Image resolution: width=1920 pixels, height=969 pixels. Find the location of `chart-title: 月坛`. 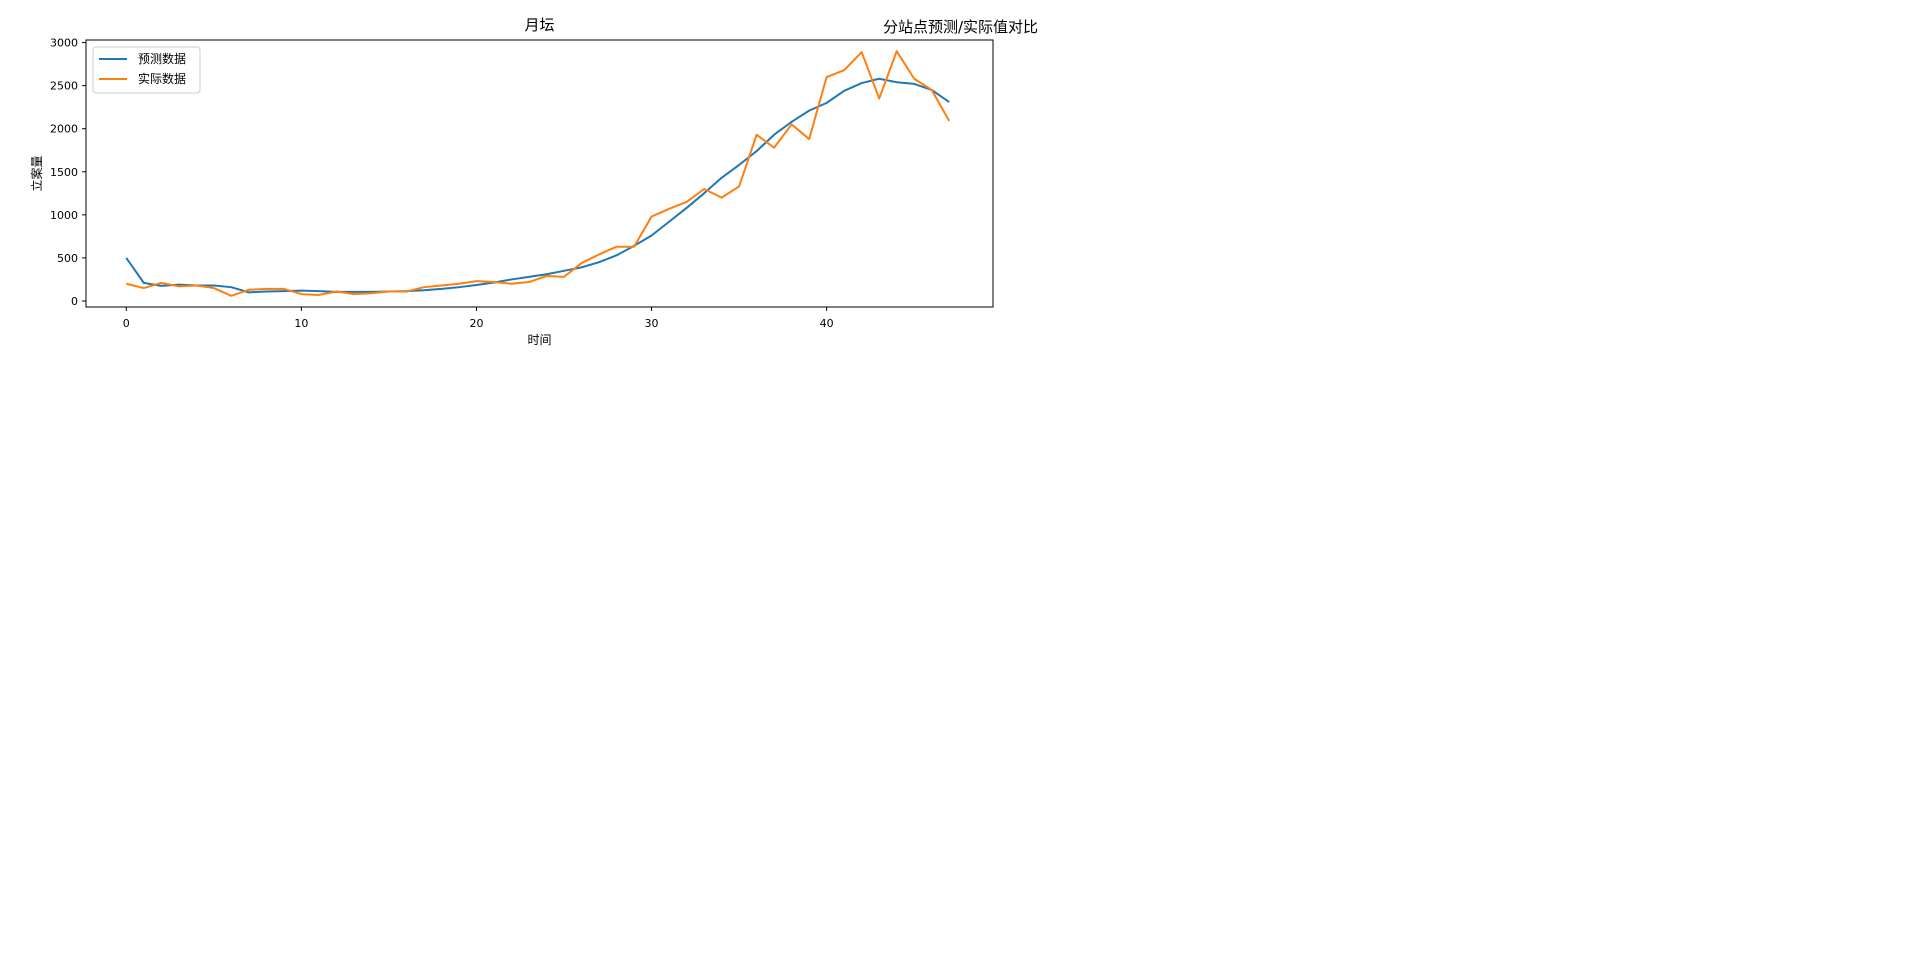

chart-title: 月坛 is located at coordinates (539, 25).